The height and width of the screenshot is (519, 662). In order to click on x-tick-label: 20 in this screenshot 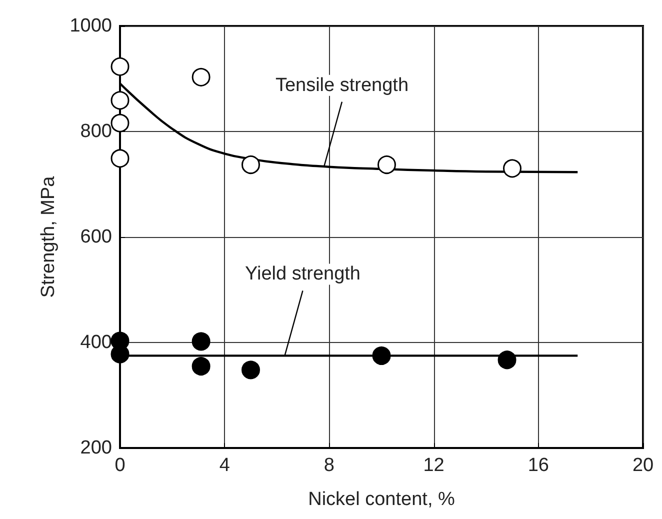, I will do `click(643, 465)`.